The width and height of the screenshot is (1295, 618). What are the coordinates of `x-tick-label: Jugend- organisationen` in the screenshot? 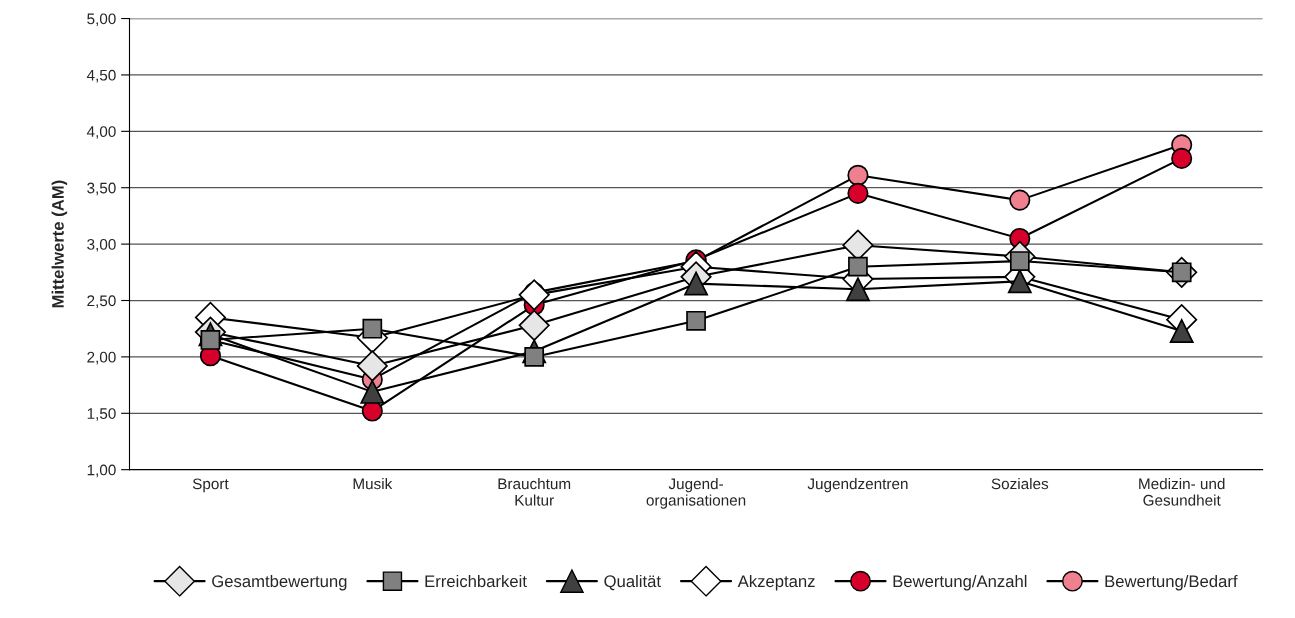 It's located at (696, 493).